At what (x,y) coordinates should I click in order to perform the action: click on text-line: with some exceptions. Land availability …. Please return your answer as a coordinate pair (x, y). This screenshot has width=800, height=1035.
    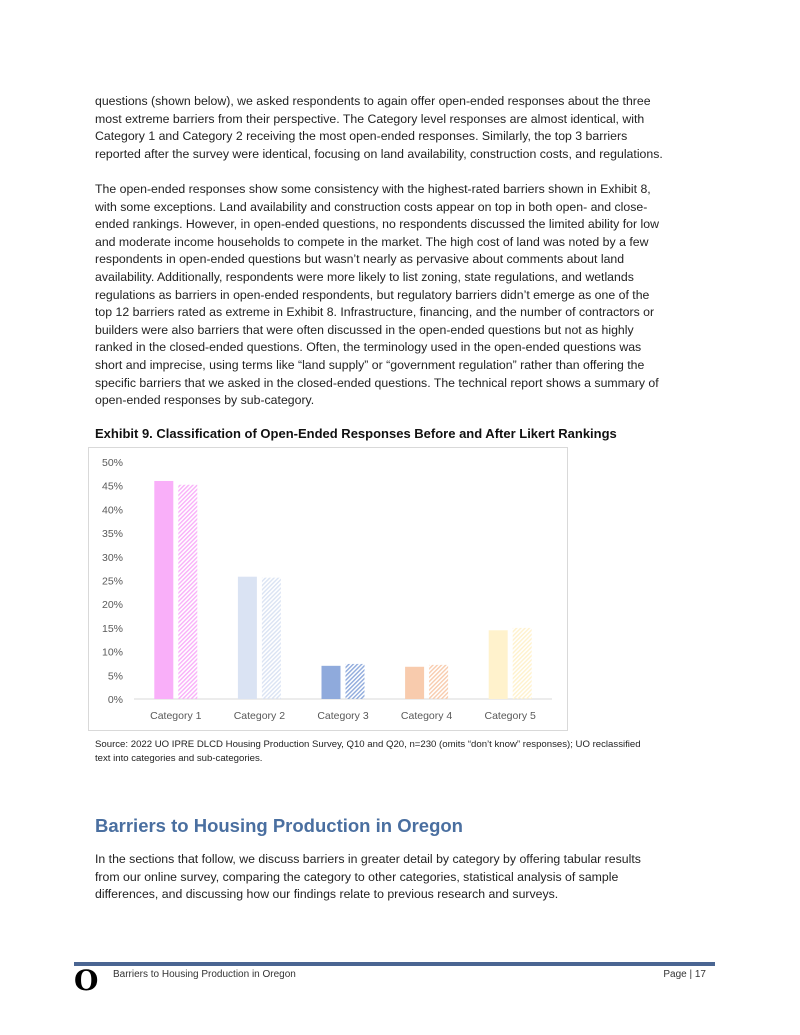
    Looking at the image, I should click on (371, 206).